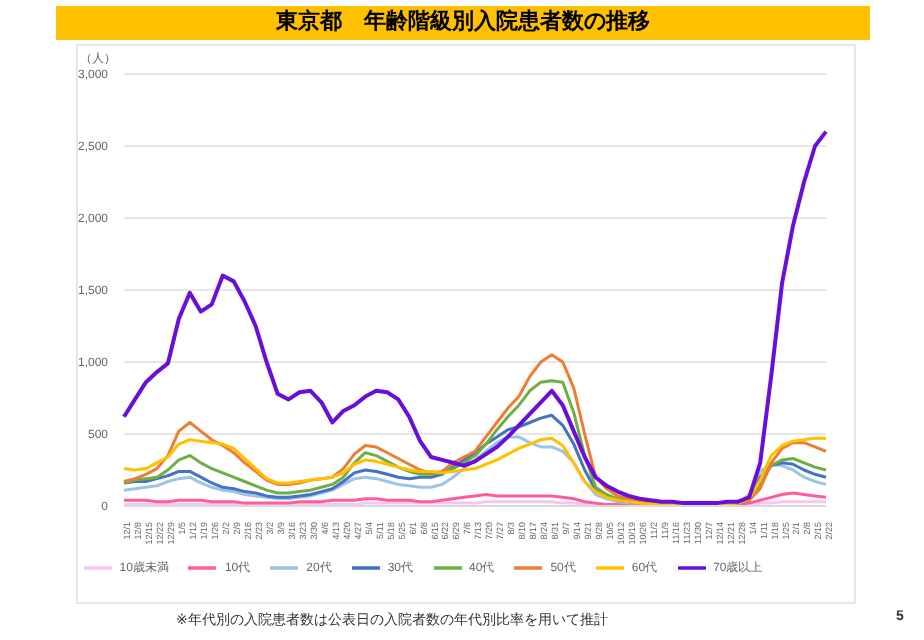 The height and width of the screenshot is (640, 924). I want to click on chart-title: 東京都 年齢階級別入院患者数の推移, so click(463, 23).